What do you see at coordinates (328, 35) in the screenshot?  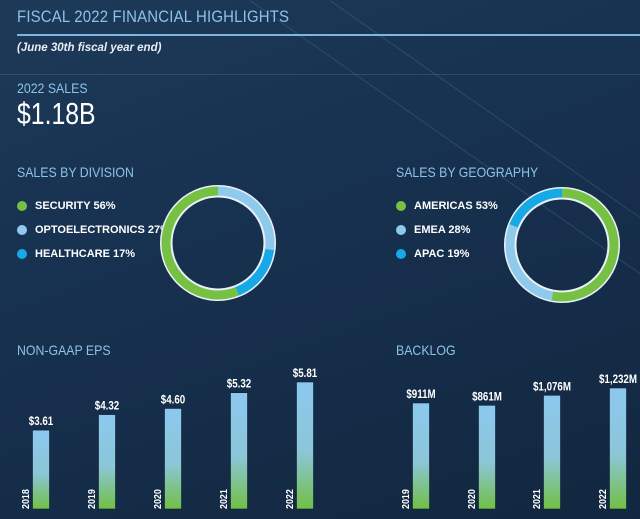 I see `title-divider` at bounding box center [328, 35].